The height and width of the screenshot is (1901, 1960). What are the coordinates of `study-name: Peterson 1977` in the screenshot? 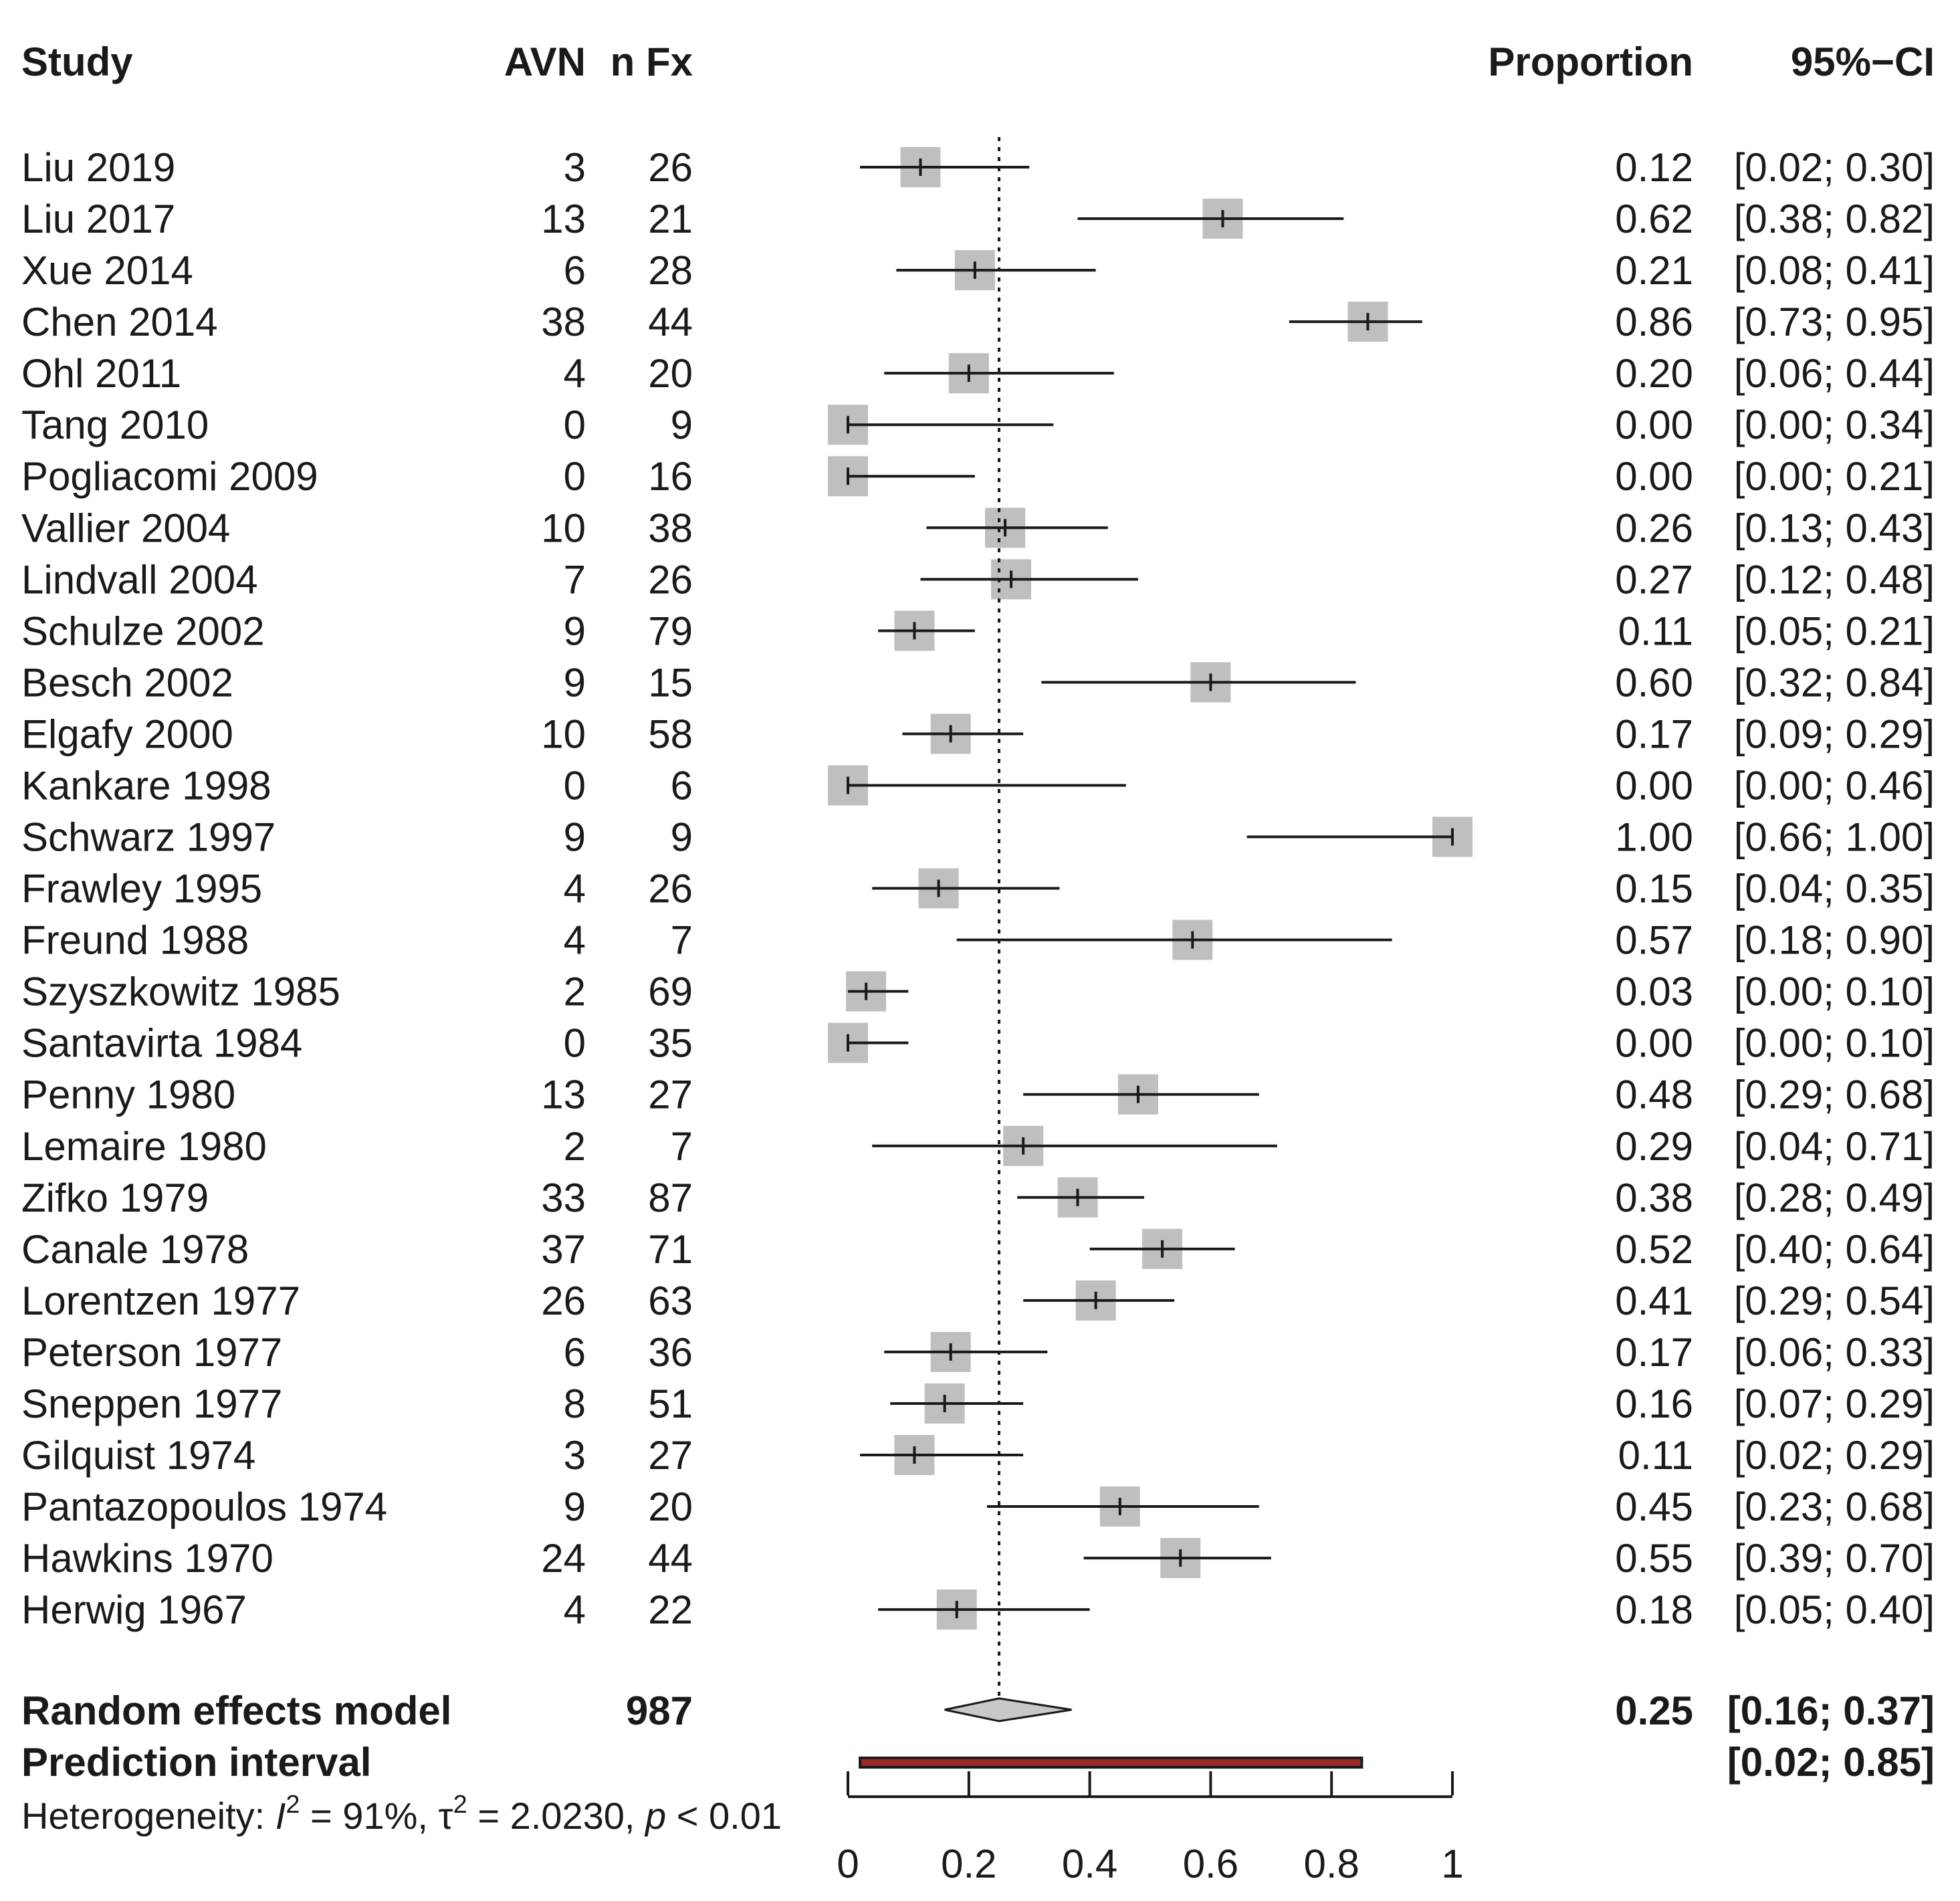 It's located at (151, 1352).